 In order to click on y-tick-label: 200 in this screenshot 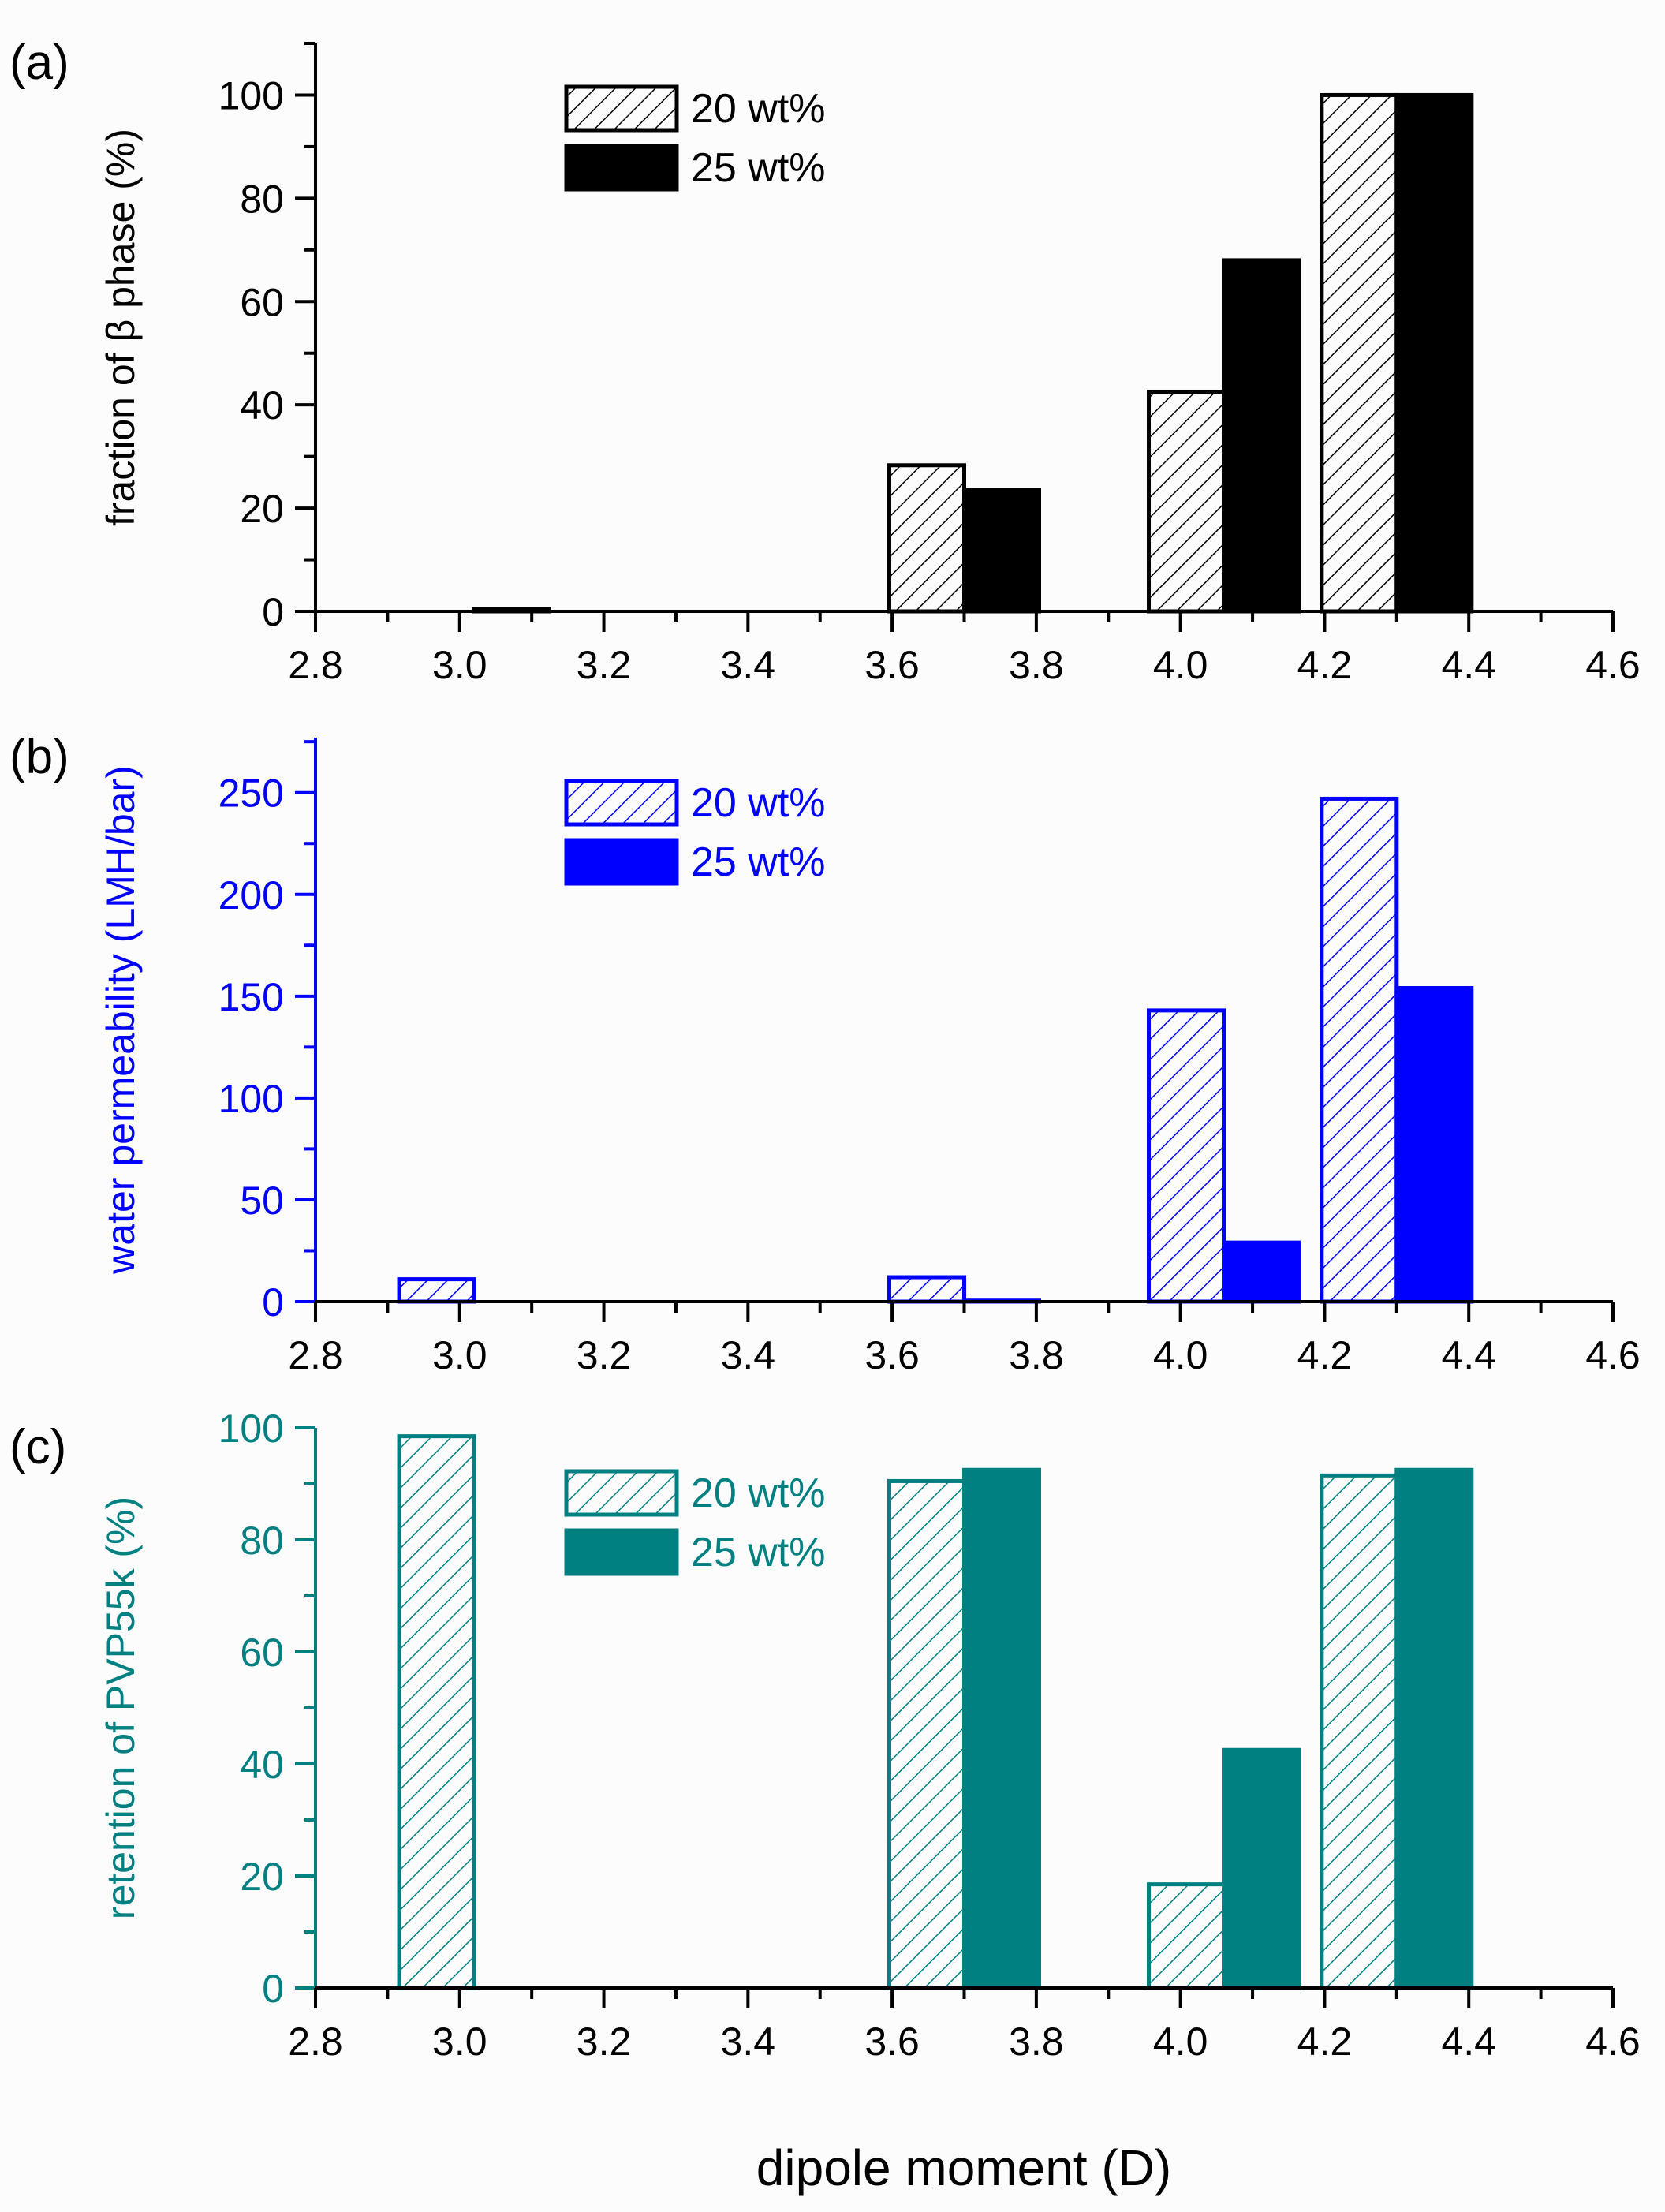, I will do `click(251, 895)`.